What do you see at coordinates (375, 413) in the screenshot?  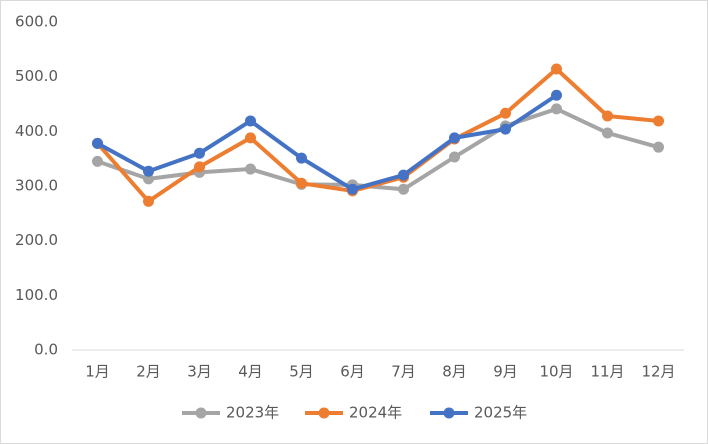 I see `legend-label: 2024年` at bounding box center [375, 413].